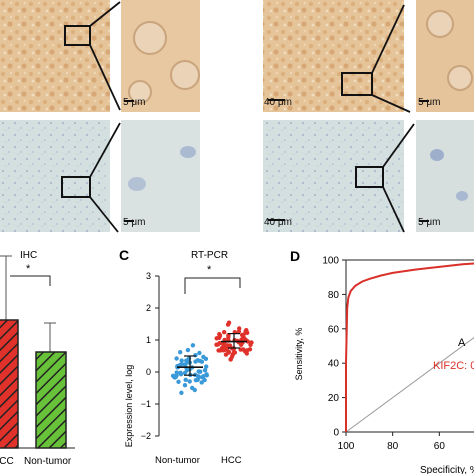 The image size is (474, 474). I want to click on reference-diagonal, so click(409, 385).